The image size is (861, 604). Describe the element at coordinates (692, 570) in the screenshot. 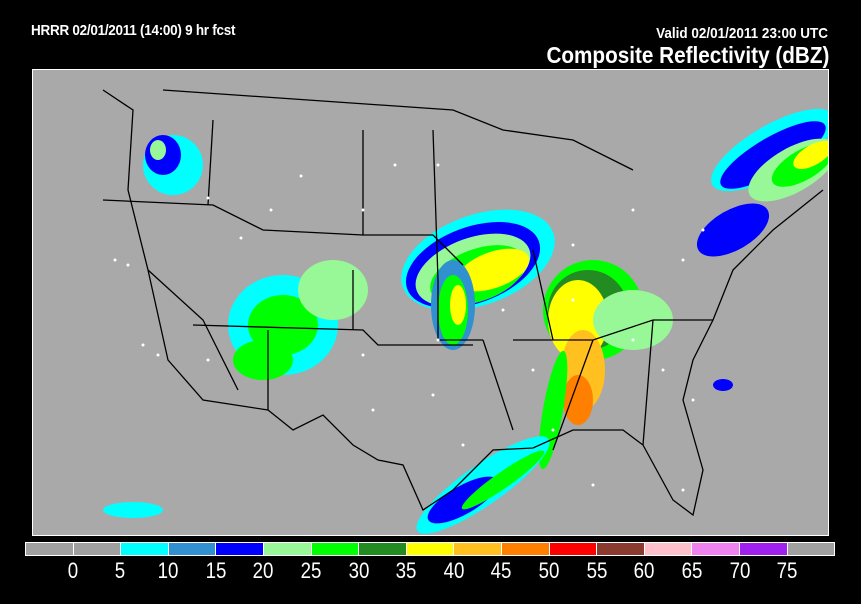

I see `legend-label: 65` at that location.